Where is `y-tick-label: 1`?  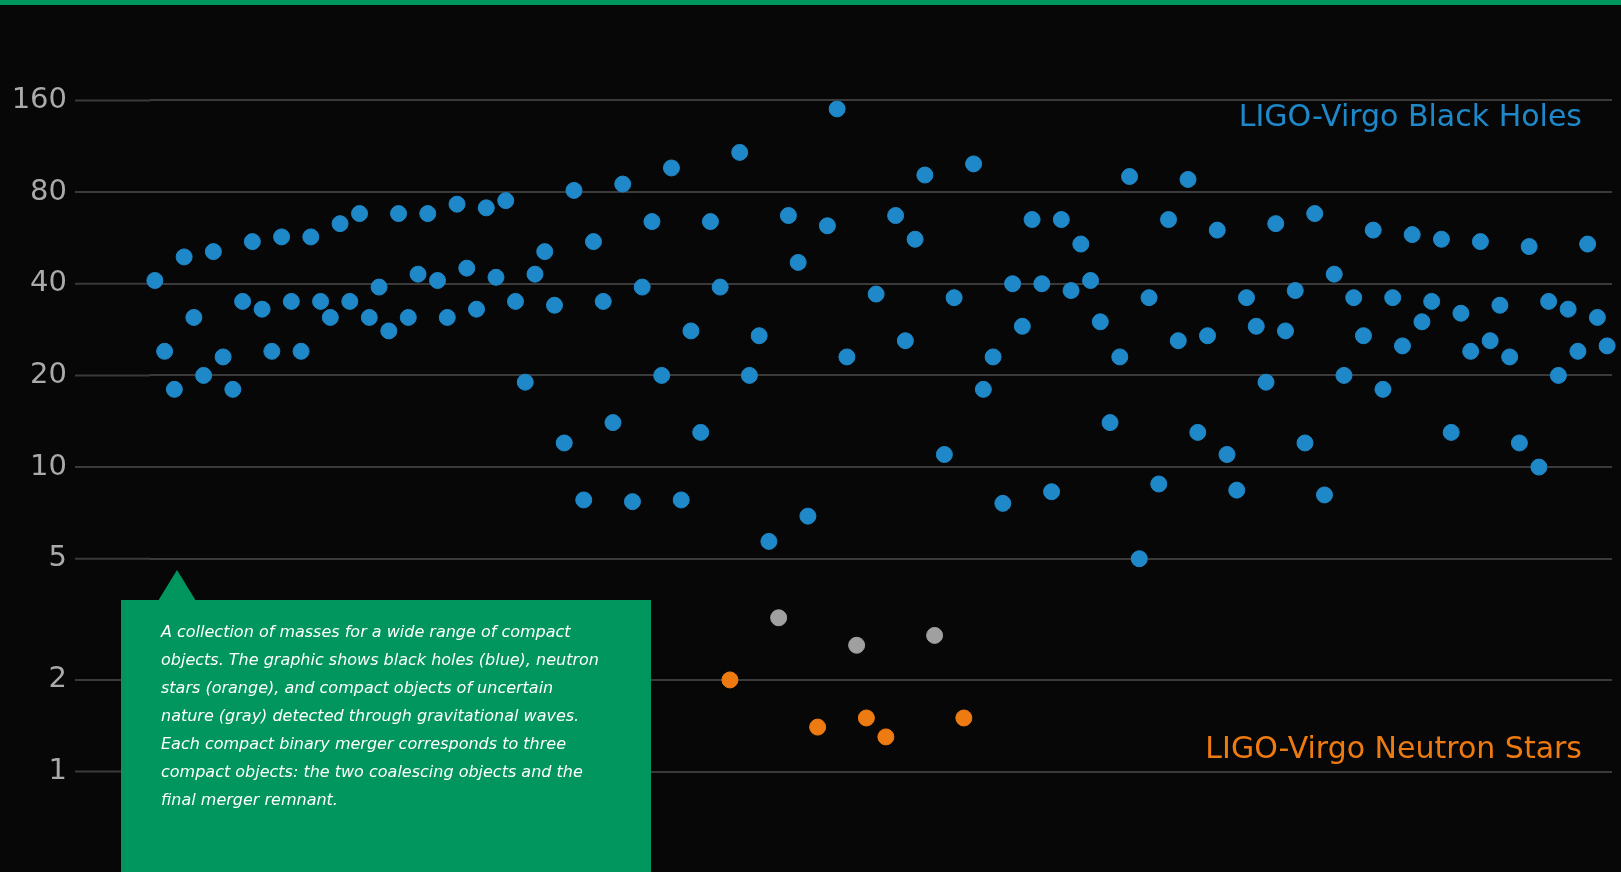
y-tick-label: 1 is located at coordinates (57, 769).